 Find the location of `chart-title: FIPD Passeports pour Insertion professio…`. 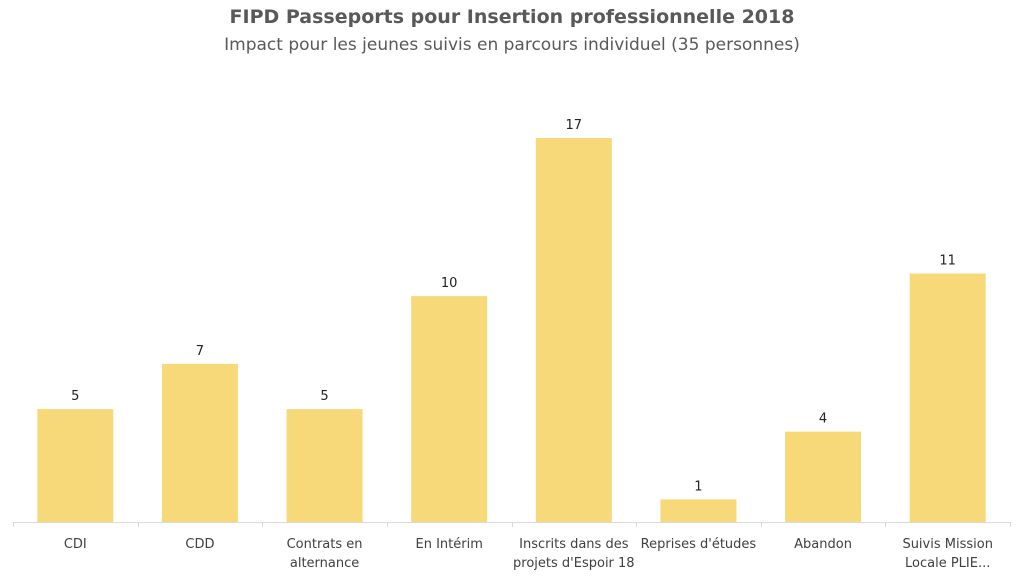

chart-title: FIPD Passeports pour Insertion professio… is located at coordinates (512, 17).